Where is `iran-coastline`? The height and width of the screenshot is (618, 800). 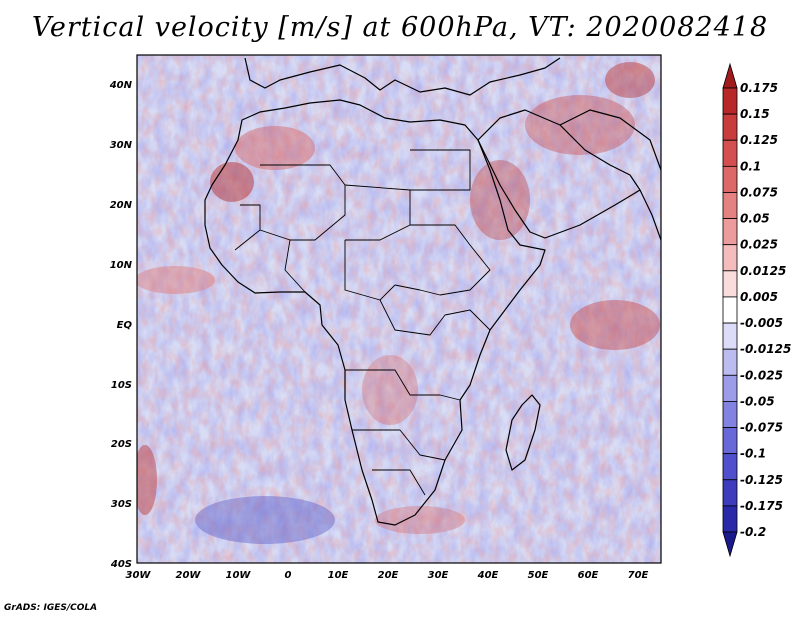
iran-coastline is located at coordinates (610, 140).